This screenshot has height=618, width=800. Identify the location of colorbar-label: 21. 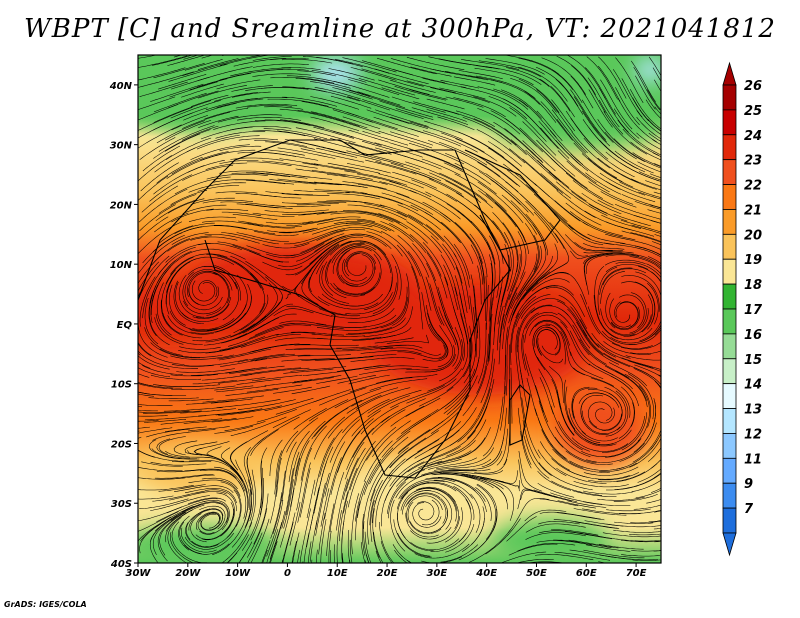
(753, 210).